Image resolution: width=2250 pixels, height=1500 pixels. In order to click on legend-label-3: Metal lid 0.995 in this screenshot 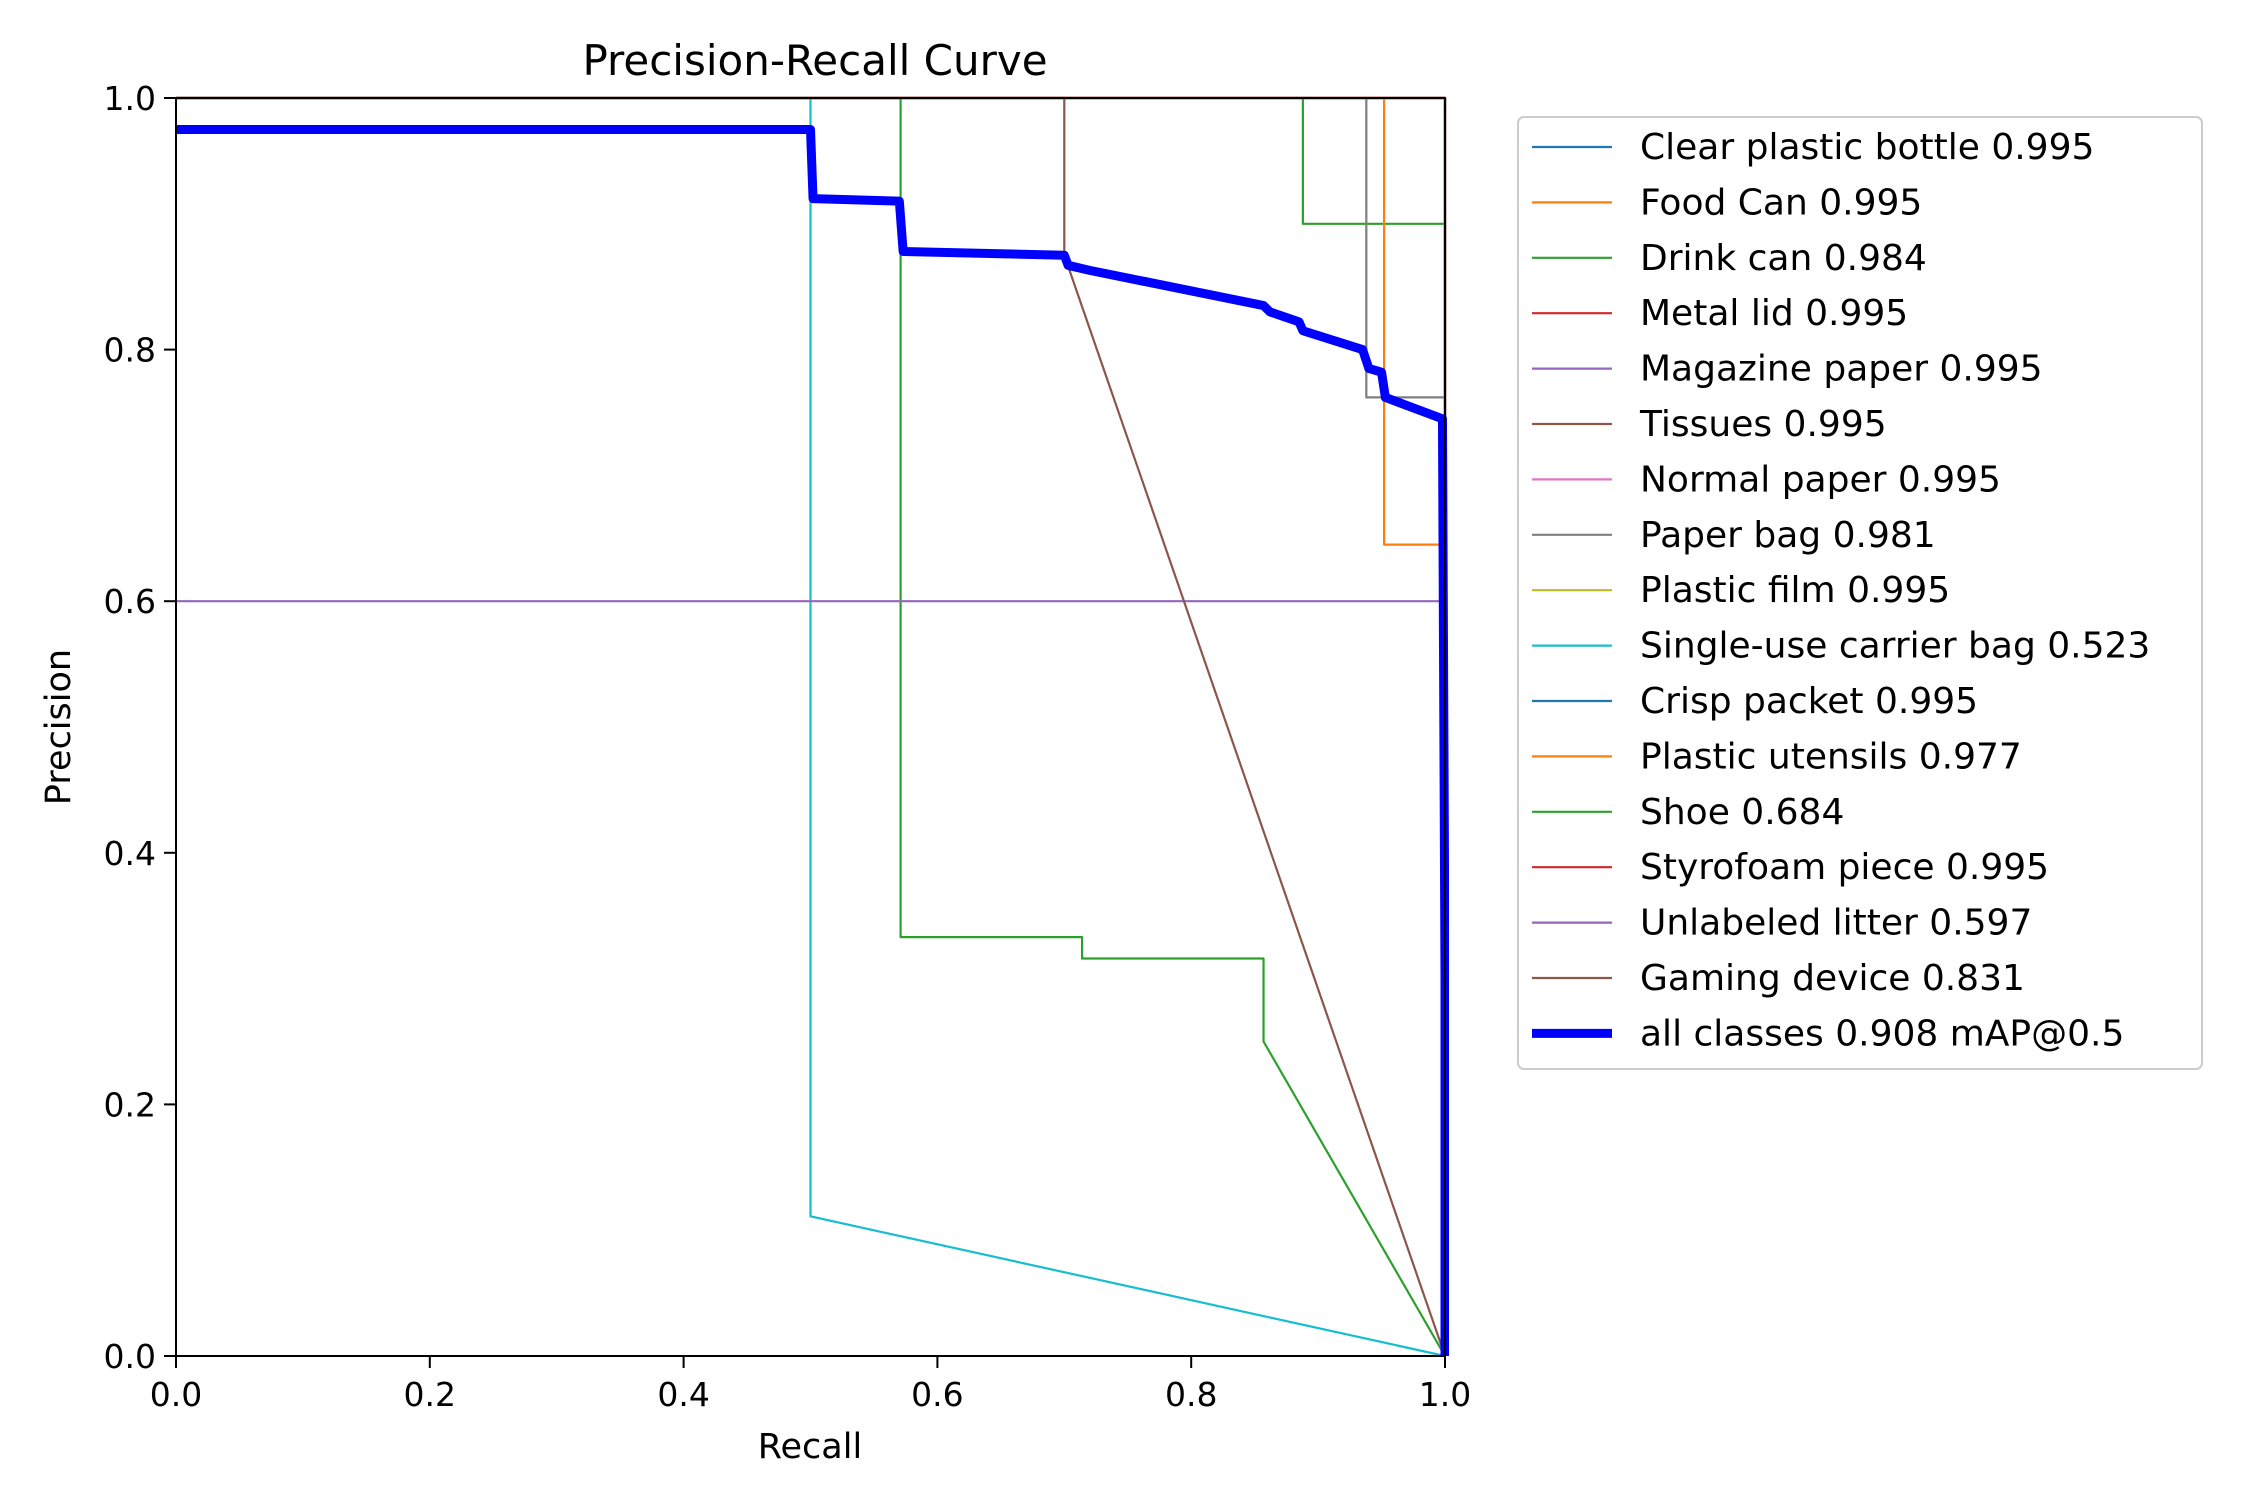, I will do `click(1774, 313)`.